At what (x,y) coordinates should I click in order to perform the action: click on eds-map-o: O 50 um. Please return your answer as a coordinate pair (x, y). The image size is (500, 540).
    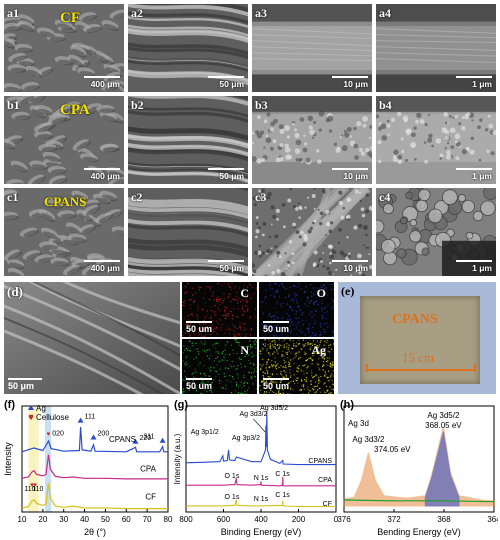
    Looking at the image, I should click on (296, 309).